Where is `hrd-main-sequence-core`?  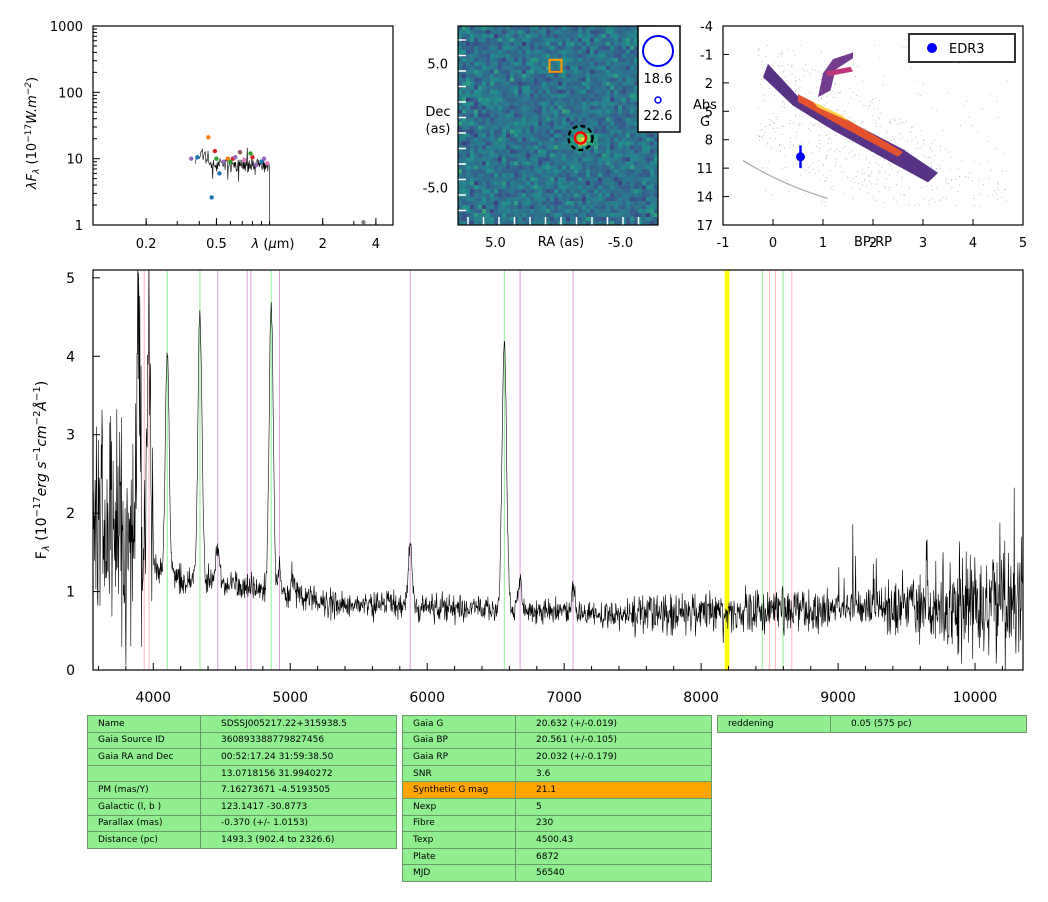
hrd-main-sequence-core is located at coordinates (850, 125).